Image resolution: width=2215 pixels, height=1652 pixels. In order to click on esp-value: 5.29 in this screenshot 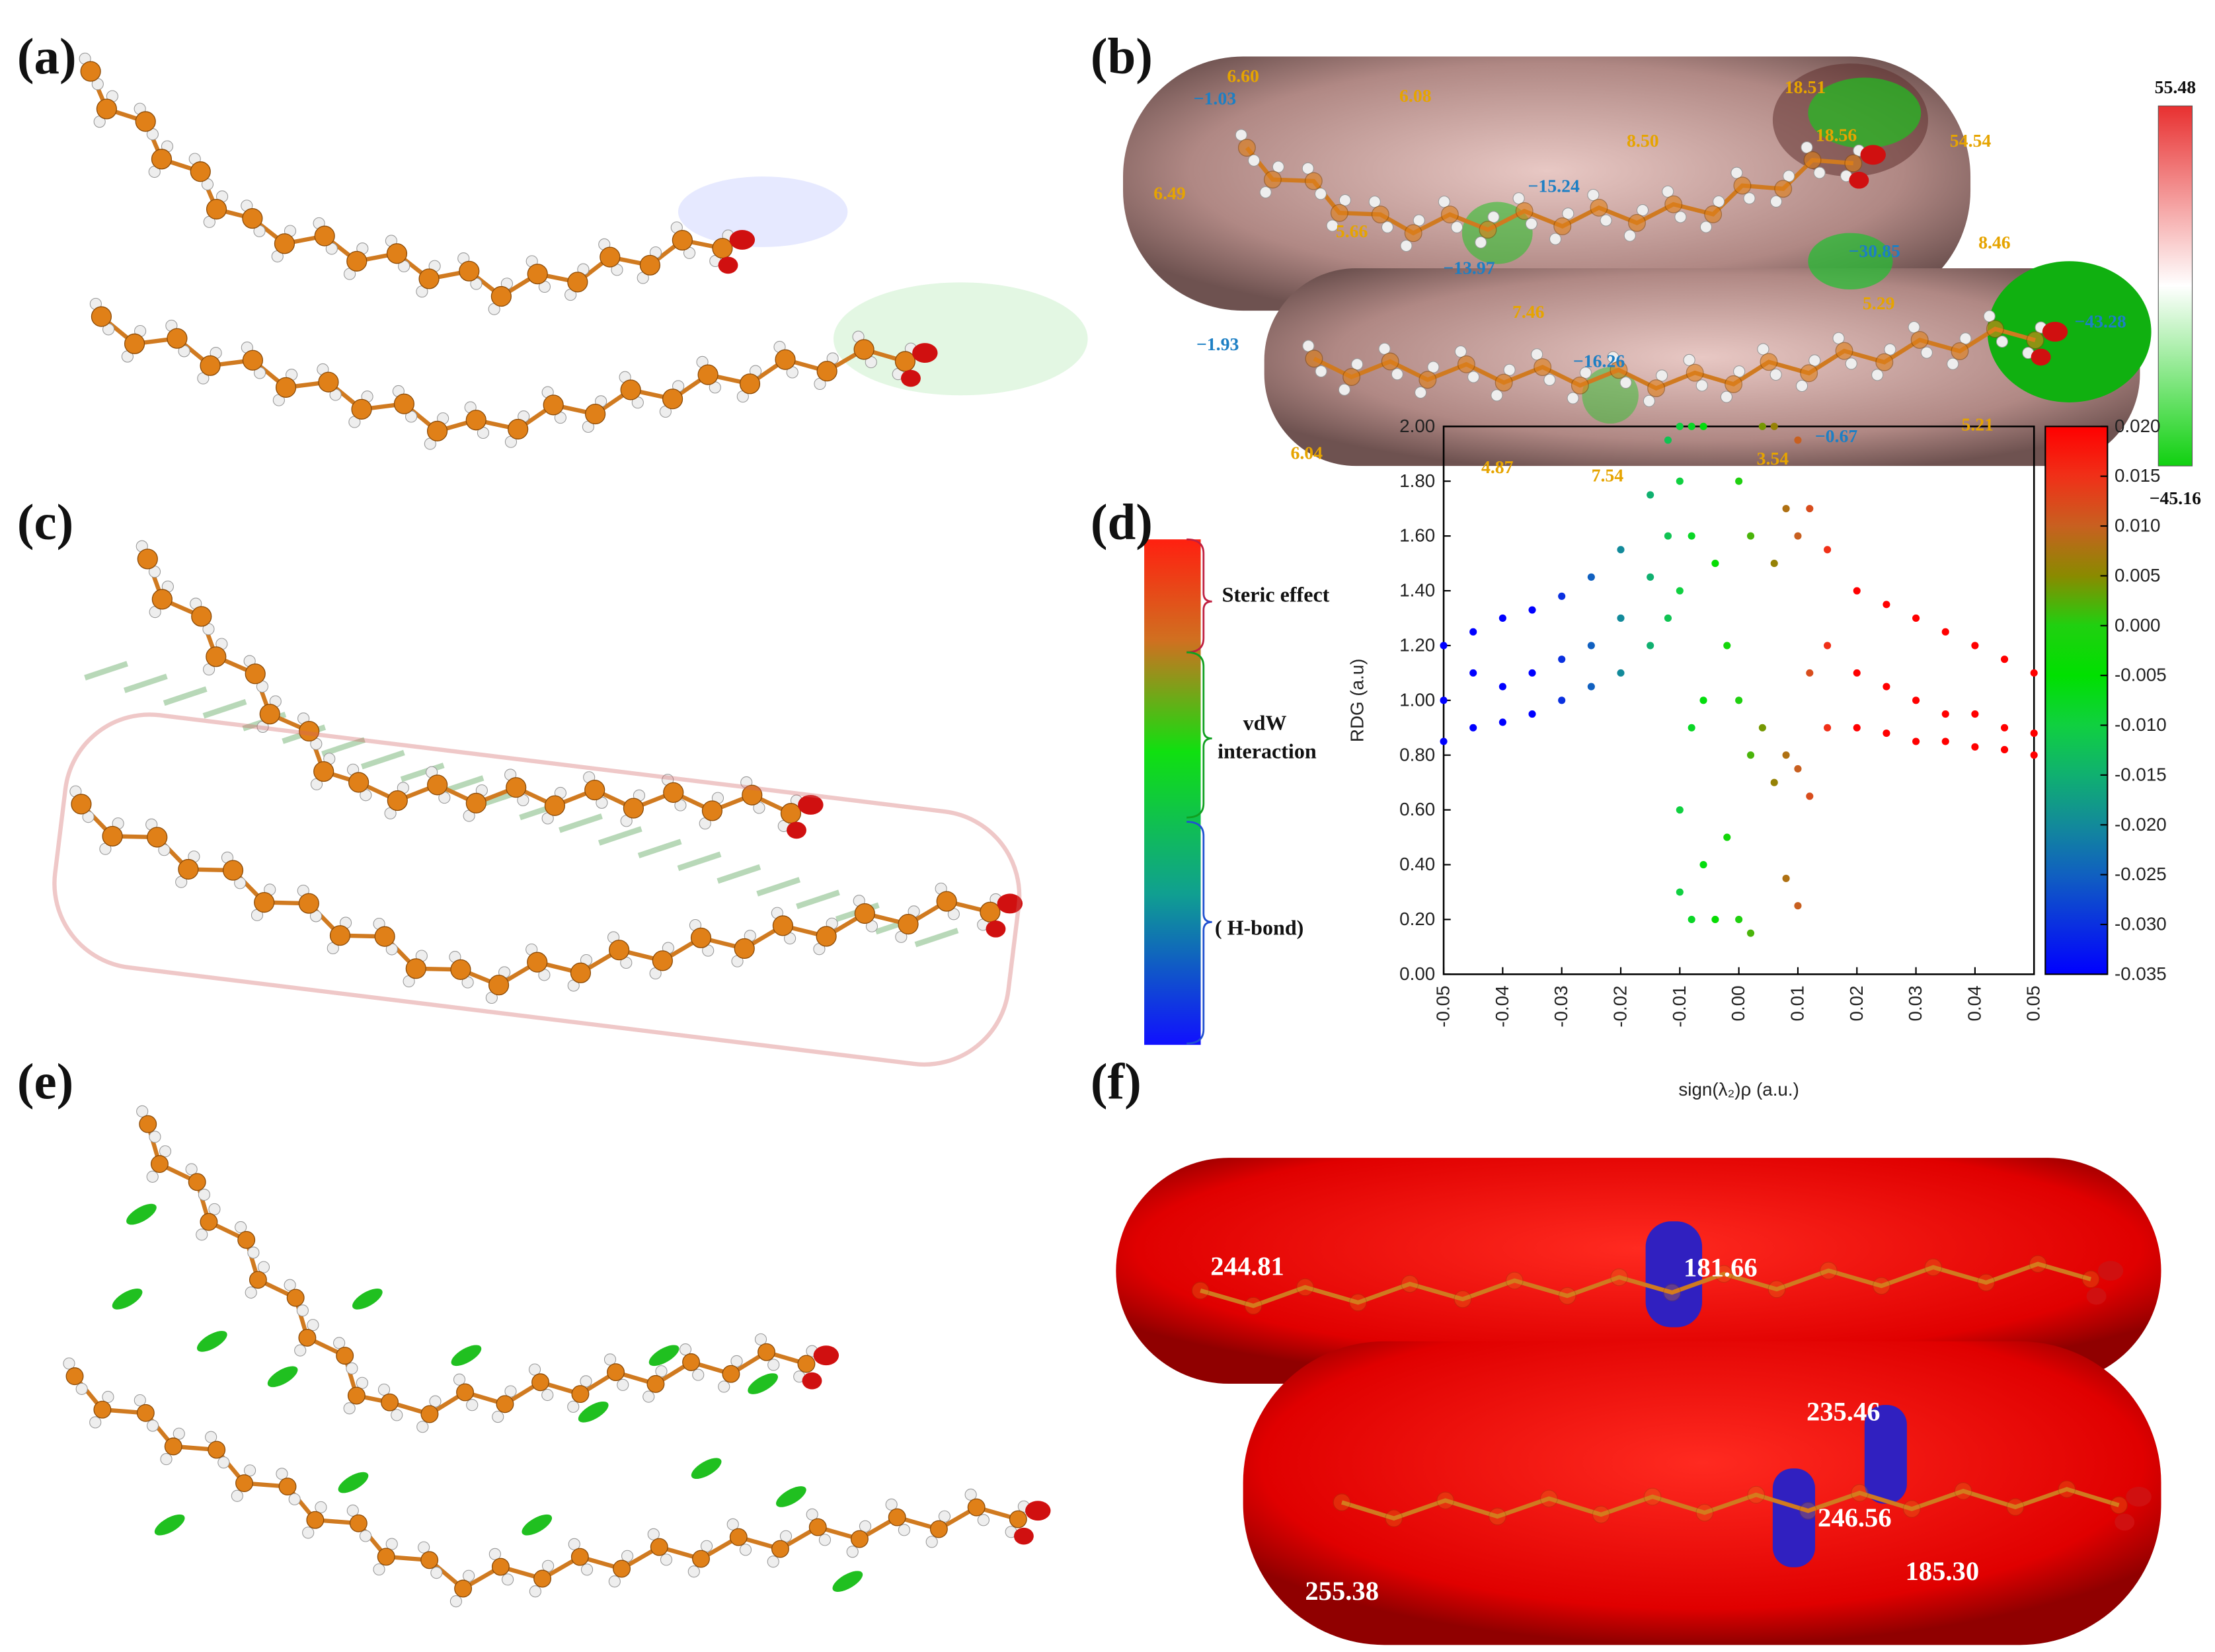, I will do `click(1879, 303)`.